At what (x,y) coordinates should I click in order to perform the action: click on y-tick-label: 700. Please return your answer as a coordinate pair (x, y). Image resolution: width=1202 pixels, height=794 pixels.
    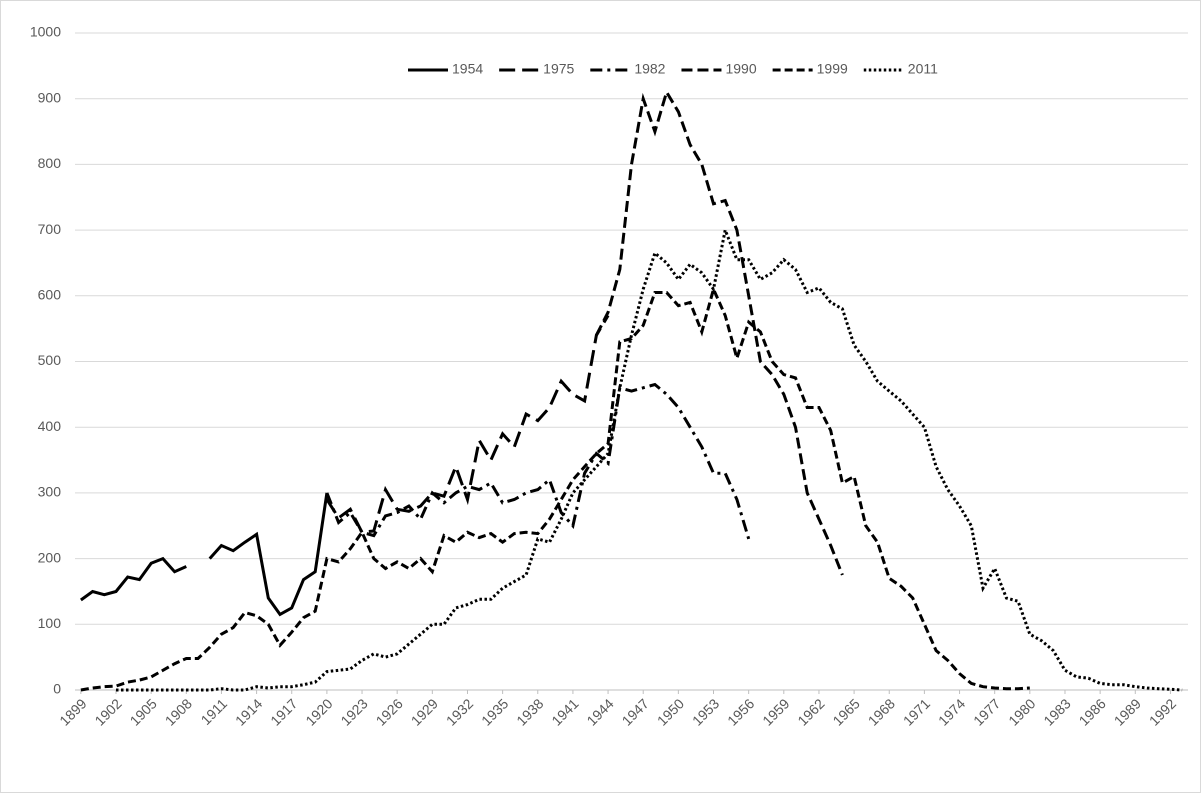
    Looking at the image, I should click on (50, 229).